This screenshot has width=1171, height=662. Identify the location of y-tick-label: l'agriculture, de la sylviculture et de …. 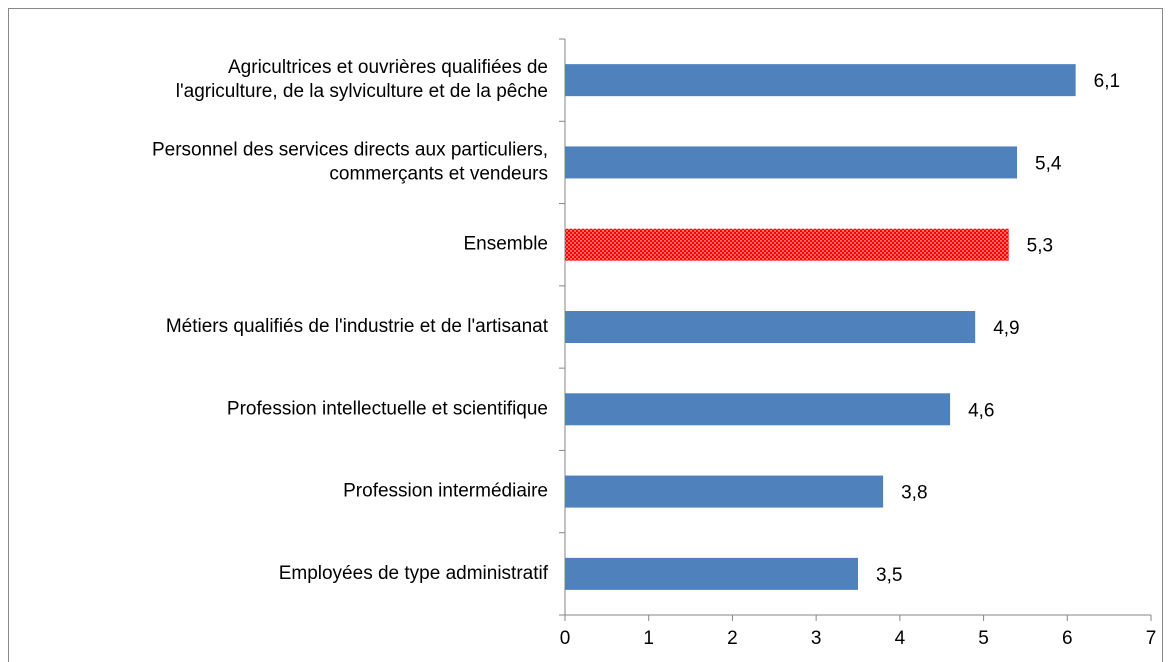
(362, 91).